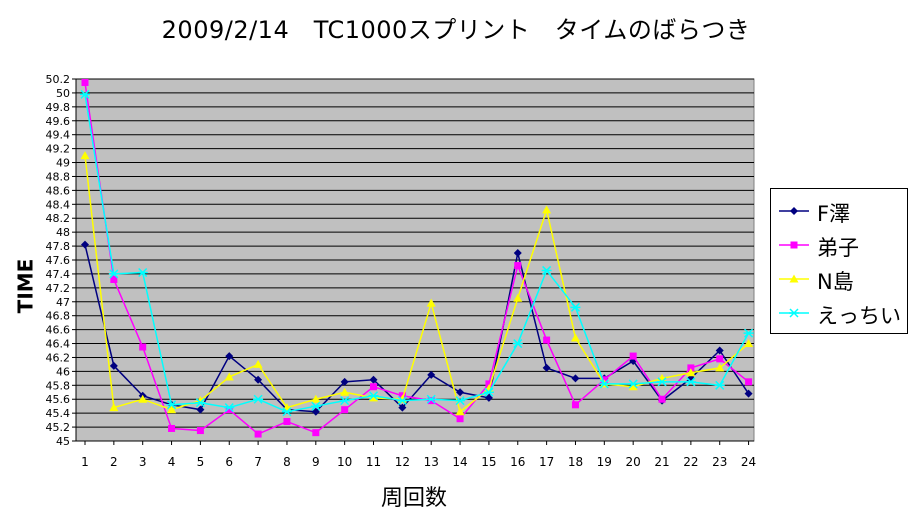  What do you see at coordinates (834, 214) in the screenshot?
I see `legend-label: F澤` at bounding box center [834, 214].